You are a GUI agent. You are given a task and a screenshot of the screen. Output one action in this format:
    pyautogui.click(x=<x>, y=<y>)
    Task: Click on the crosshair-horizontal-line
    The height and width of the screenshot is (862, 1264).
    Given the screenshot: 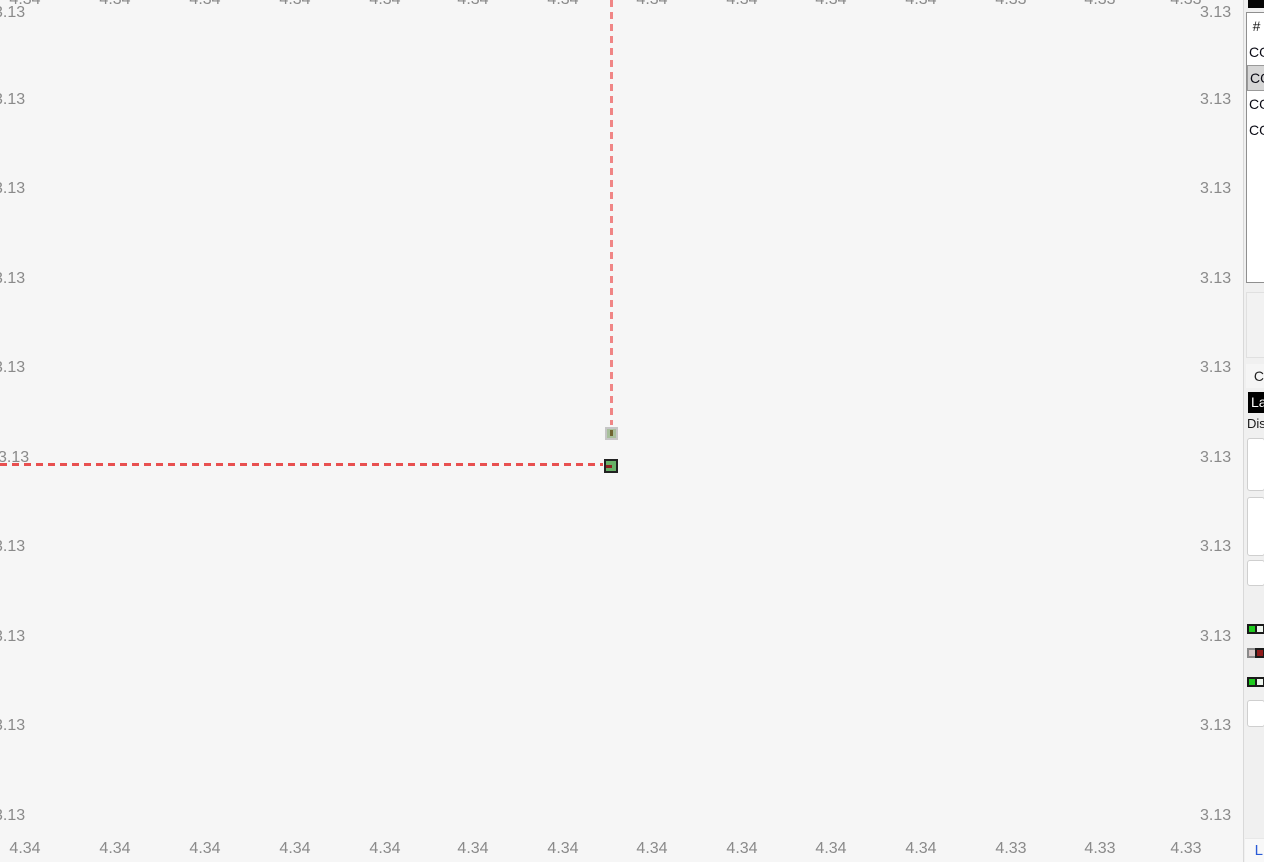 What is the action you would take?
    pyautogui.click(x=301, y=464)
    